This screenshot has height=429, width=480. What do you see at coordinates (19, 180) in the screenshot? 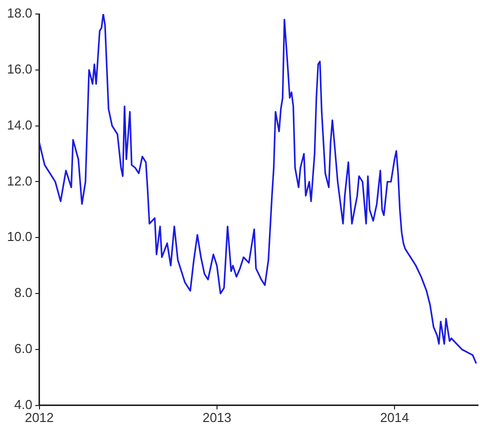
I see `y-tick-label: 12.0` at bounding box center [19, 180].